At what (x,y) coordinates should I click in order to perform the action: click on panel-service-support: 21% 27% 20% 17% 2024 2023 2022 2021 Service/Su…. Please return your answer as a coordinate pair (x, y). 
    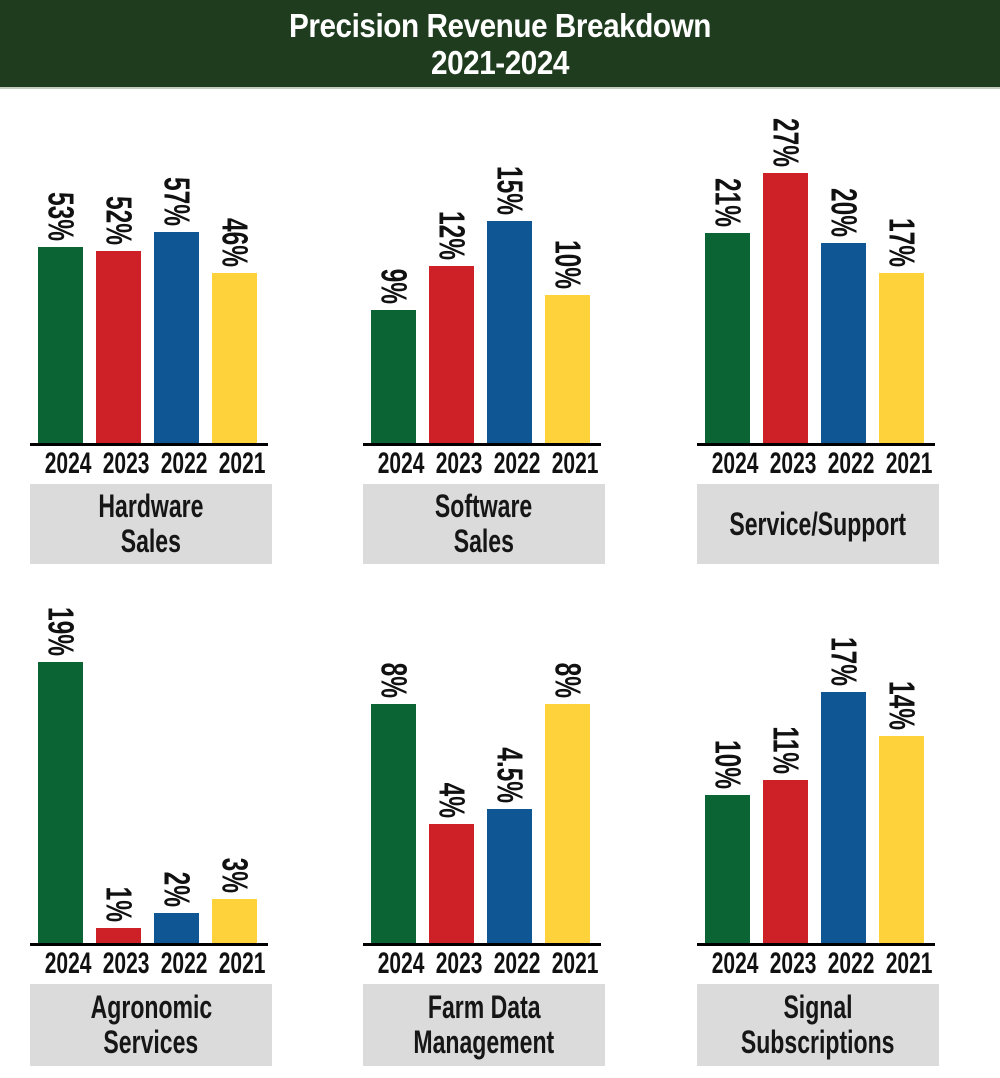
    Looking at the image, I should click on (818, 333).